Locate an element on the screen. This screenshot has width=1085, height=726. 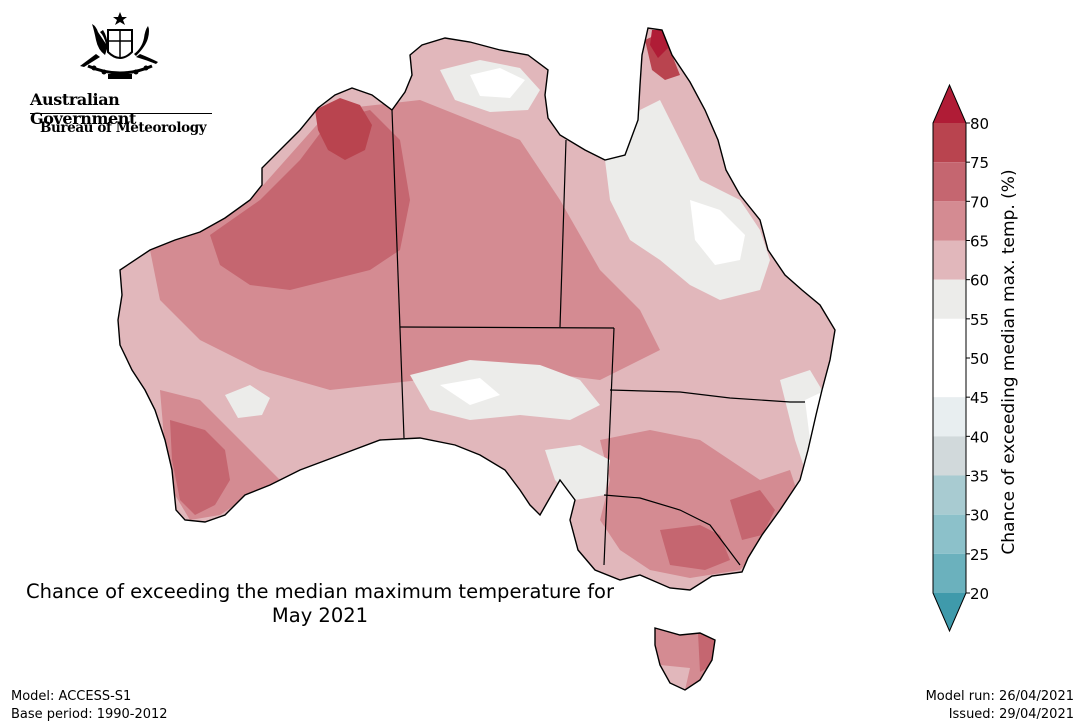
model-run-date: Model run: 26/04/2021 is located at coordinates (999, 696).